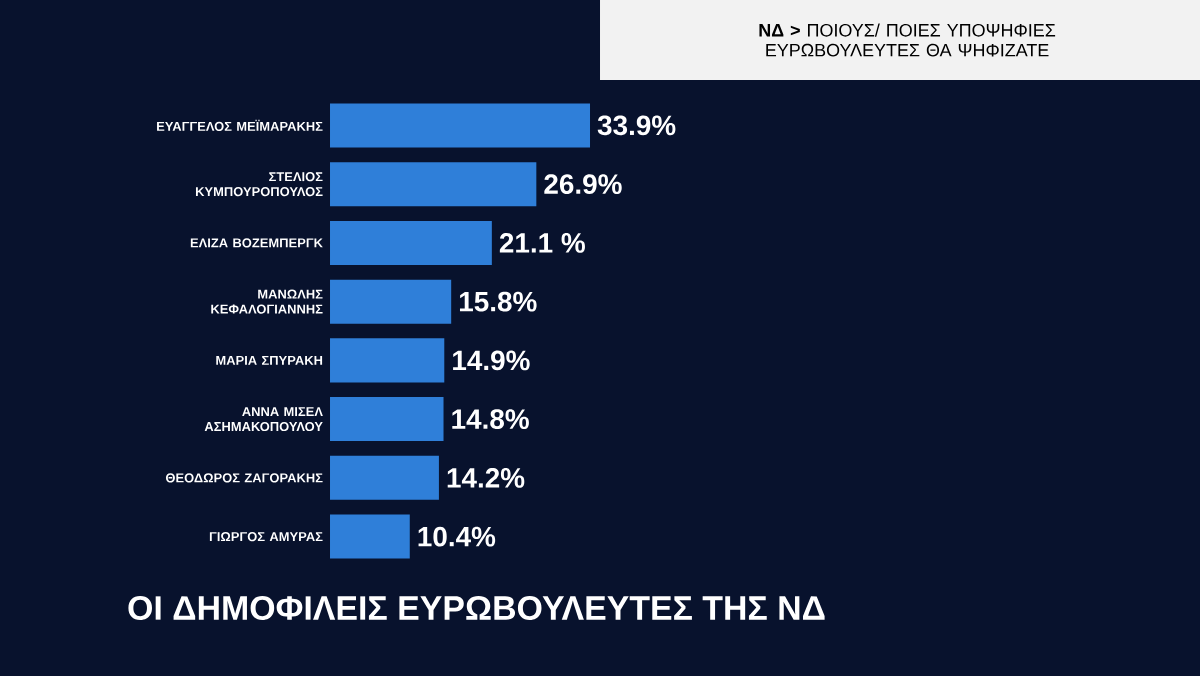 The width and height of the screenshot is (1200, 676). What do you see at coordinates (486, 478) in the screenshot?
I see `data-label: 14.2%` at bounding box center [486, 478].